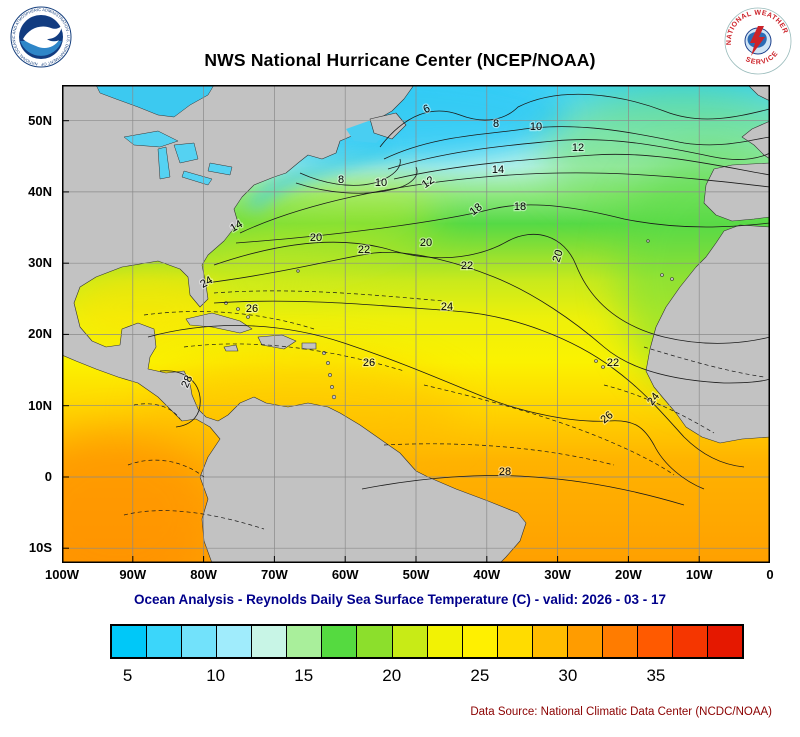 The width and height of the screenshot is (800, 737). I want to click on colorbar-tick: 5, so click(127, 675).